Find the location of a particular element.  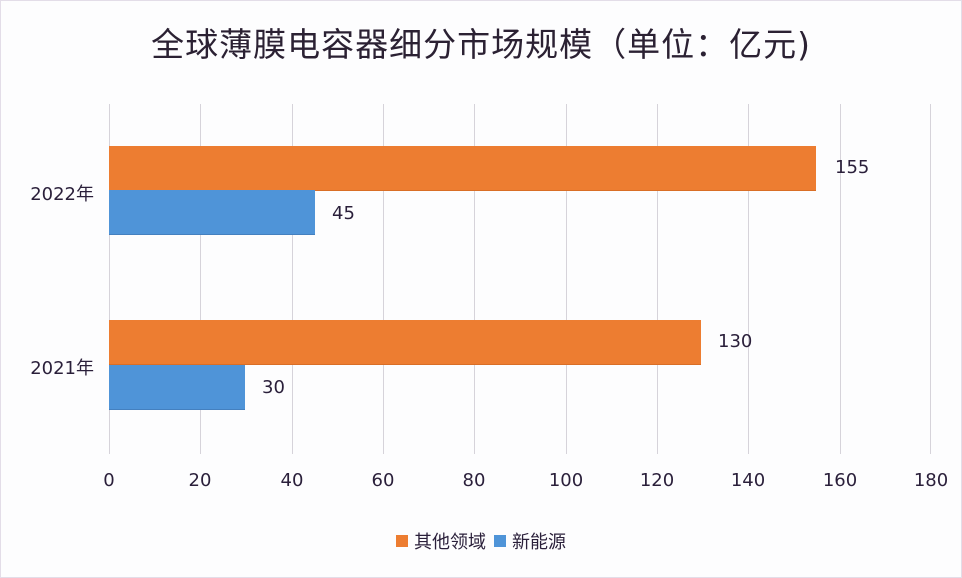

x-tick-20: 20 is located at coordinates (200, 480).